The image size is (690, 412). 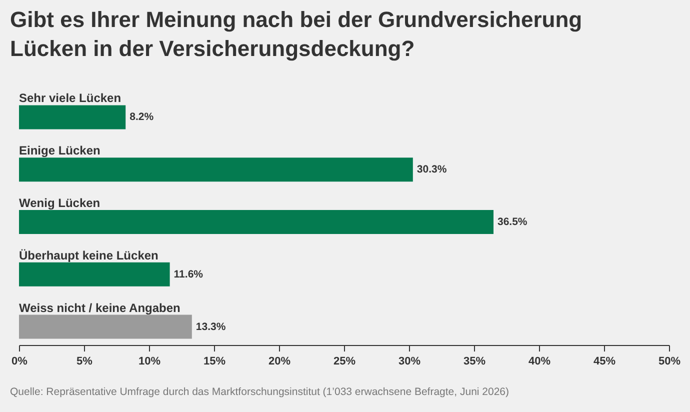 What do you see at coordinates (189, 274) in the screenshot?
I see `data-label: 11.6%` at bounding box center [189, 274].